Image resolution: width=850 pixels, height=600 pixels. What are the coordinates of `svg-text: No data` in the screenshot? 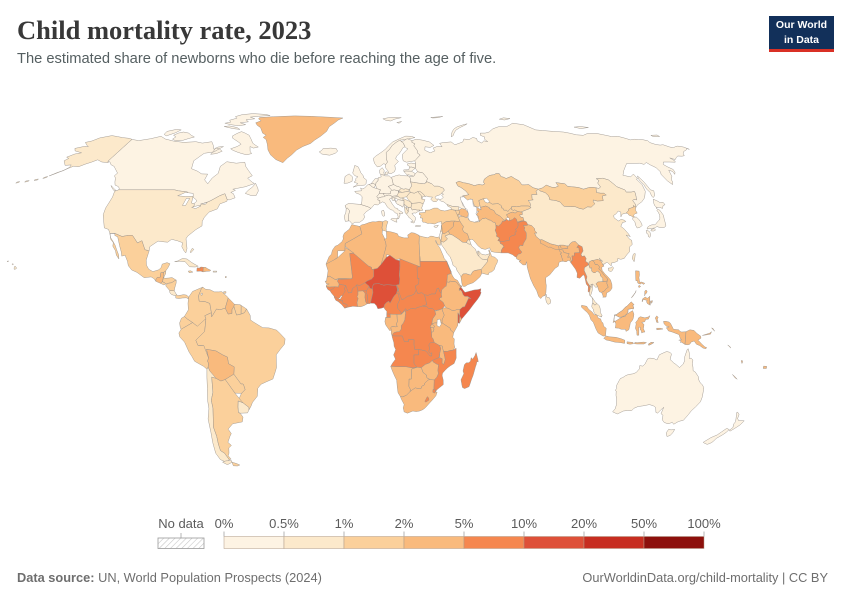 It's located at (181, 523).